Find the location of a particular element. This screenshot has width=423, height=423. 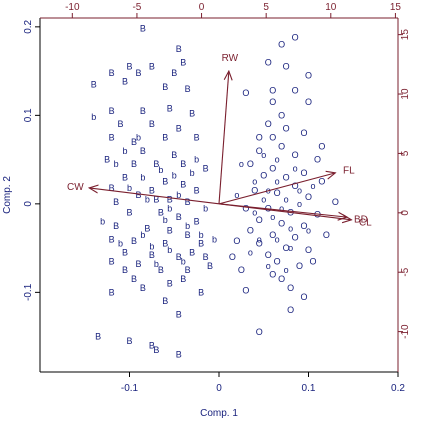

right-axis: -10 -5 0 5 10 15 is located at coordinates (404, 184).